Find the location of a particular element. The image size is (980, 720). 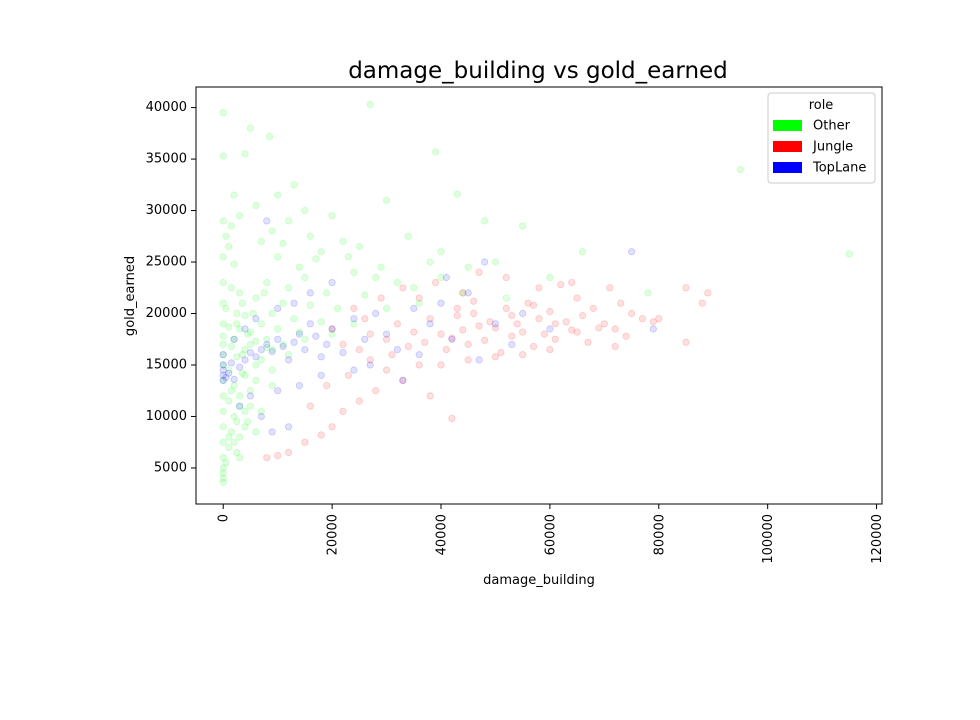

chart-title: damage_building vs gold_earned is located at coordinates (538, 71).